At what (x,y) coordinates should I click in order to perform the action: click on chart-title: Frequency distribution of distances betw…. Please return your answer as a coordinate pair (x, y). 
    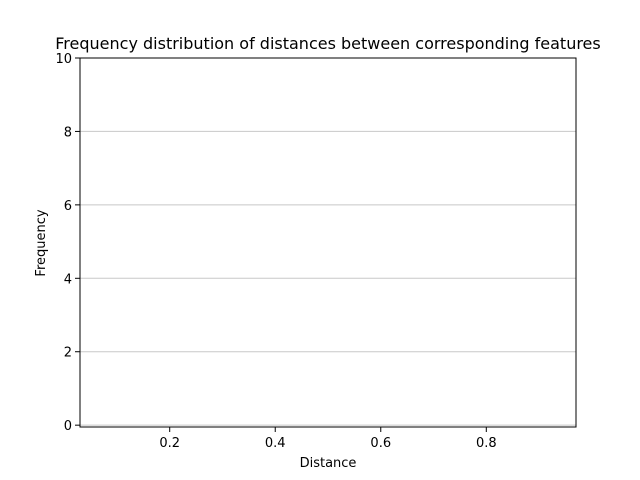
    Looking at the image, I should click on (327, 43).